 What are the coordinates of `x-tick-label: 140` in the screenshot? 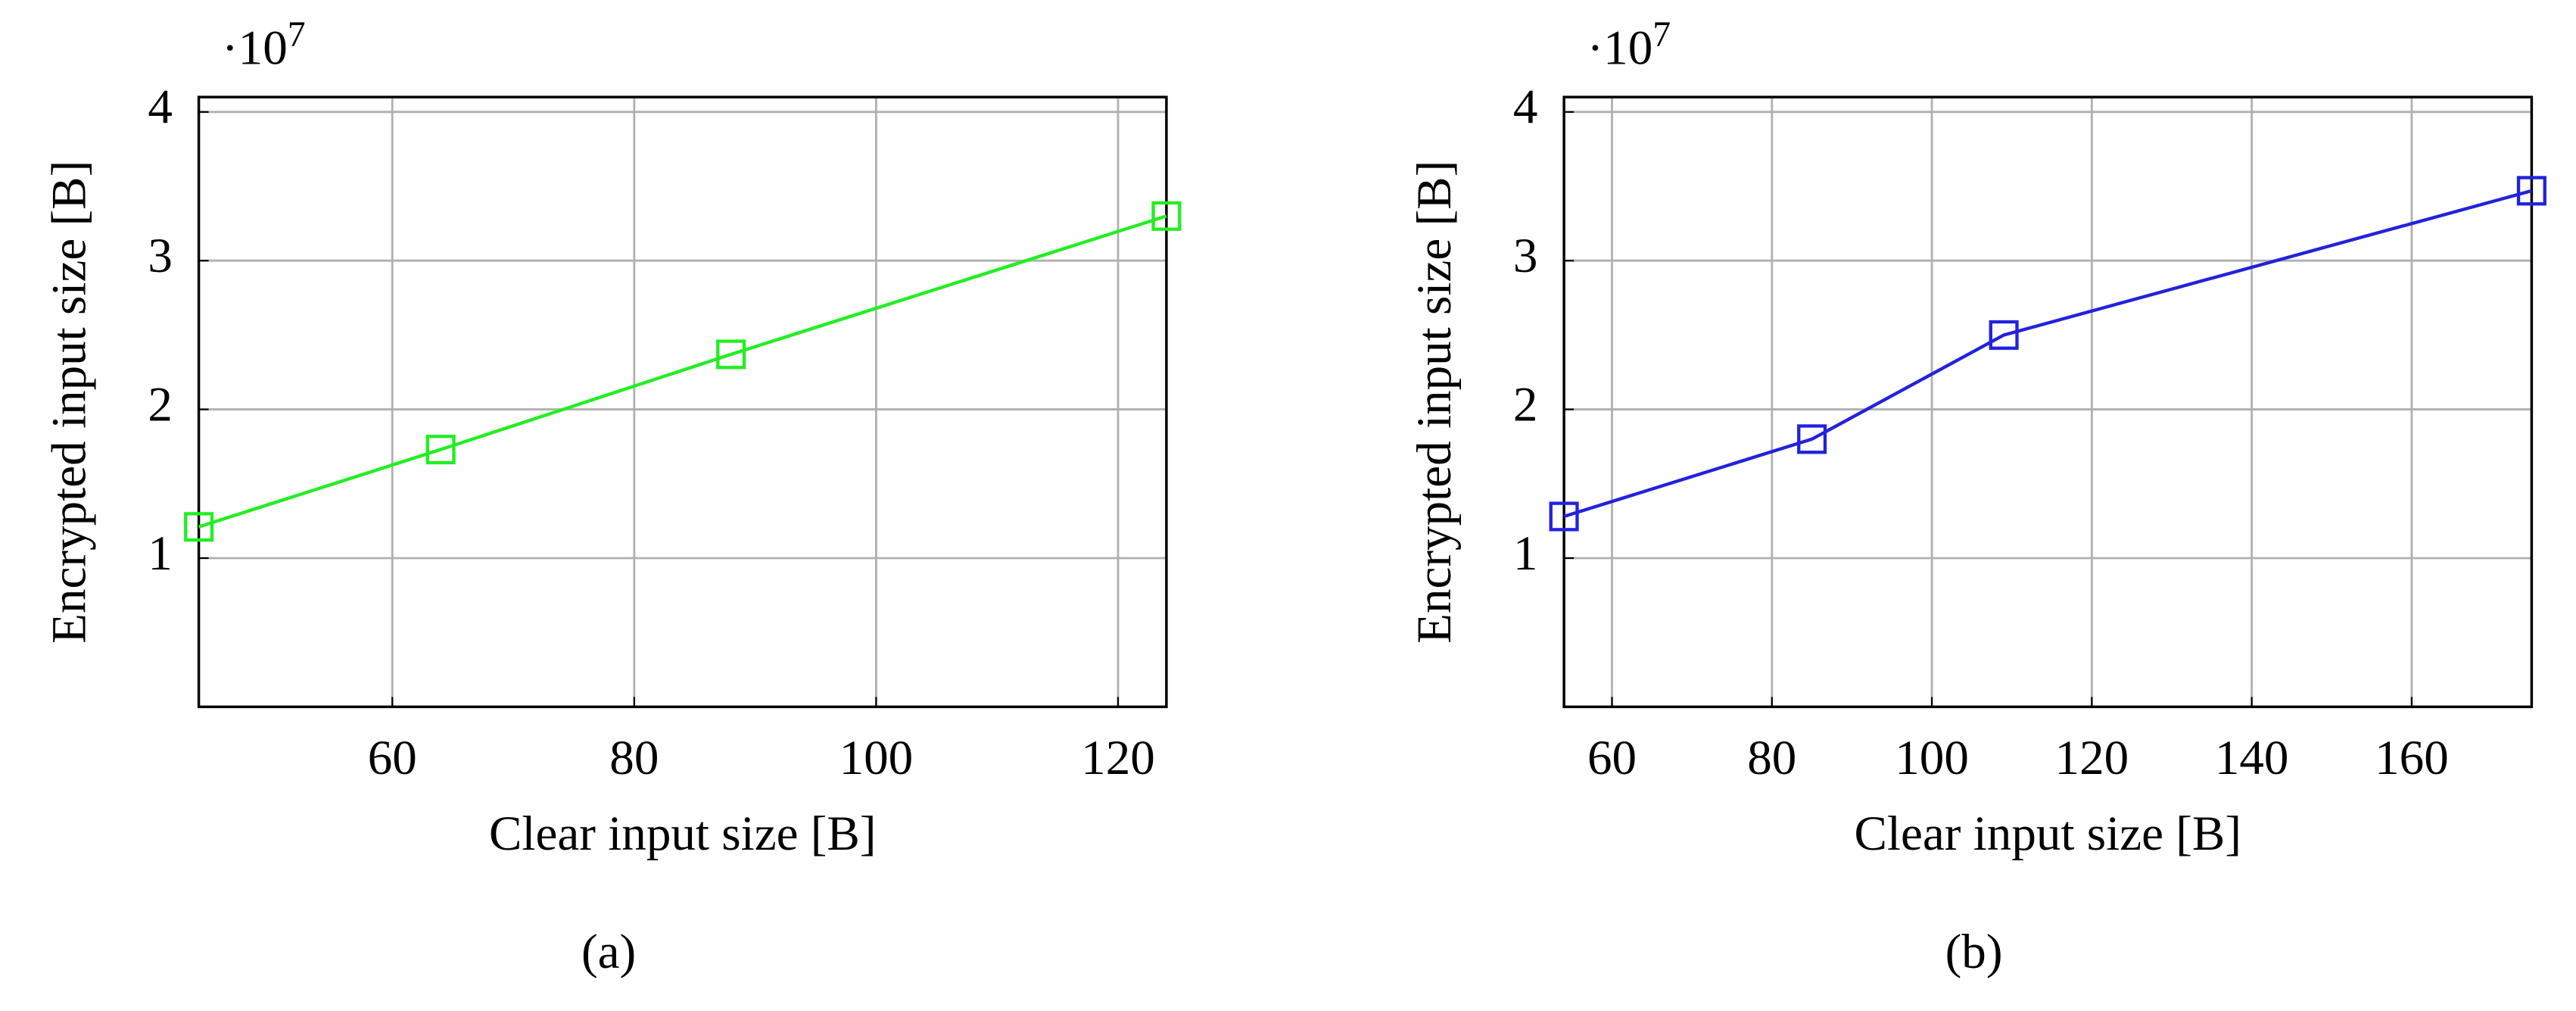 It's located at (2252, 758).